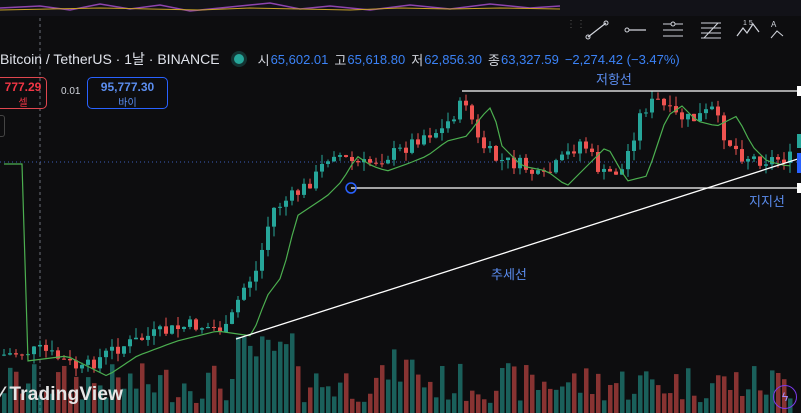 The height and width of the screenshot is (413, 801). What do you see at coordinates (767, 201) in the screenshot?
I see `support-annotation: 지지선` at bounding box center [767, 201].